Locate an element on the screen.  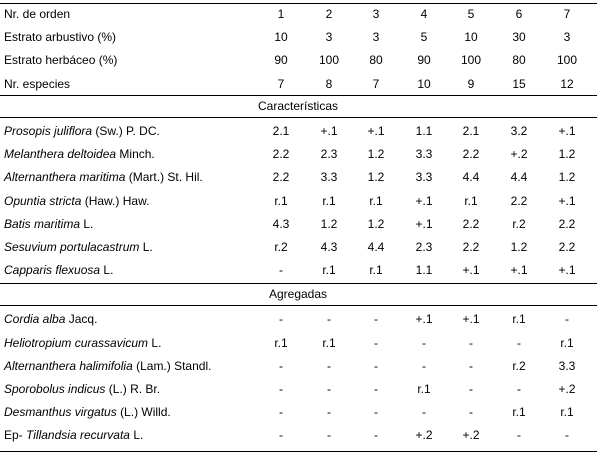
author: Minch. is located at coordinates (137, 154).